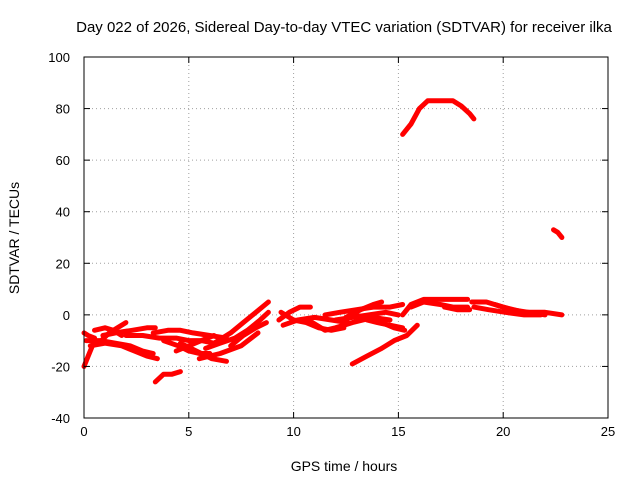 The height and width of the screenshot is (480, 640). What do you see at coordinates (63, 160) in the screenshot?
I see `y-tick-label: 60` at bounding box center [63, 160].